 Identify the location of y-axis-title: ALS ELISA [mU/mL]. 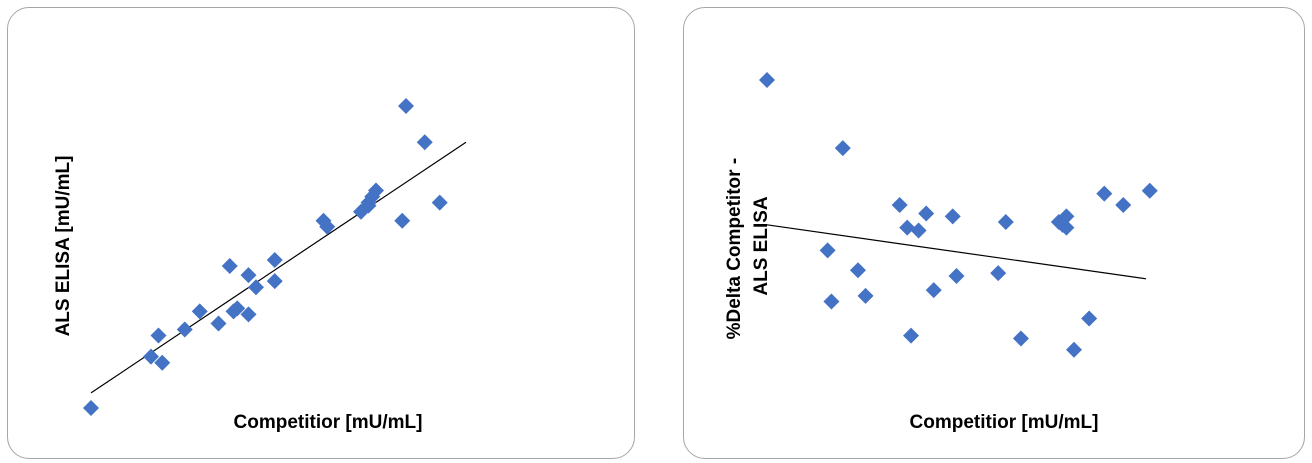
(63, 246).